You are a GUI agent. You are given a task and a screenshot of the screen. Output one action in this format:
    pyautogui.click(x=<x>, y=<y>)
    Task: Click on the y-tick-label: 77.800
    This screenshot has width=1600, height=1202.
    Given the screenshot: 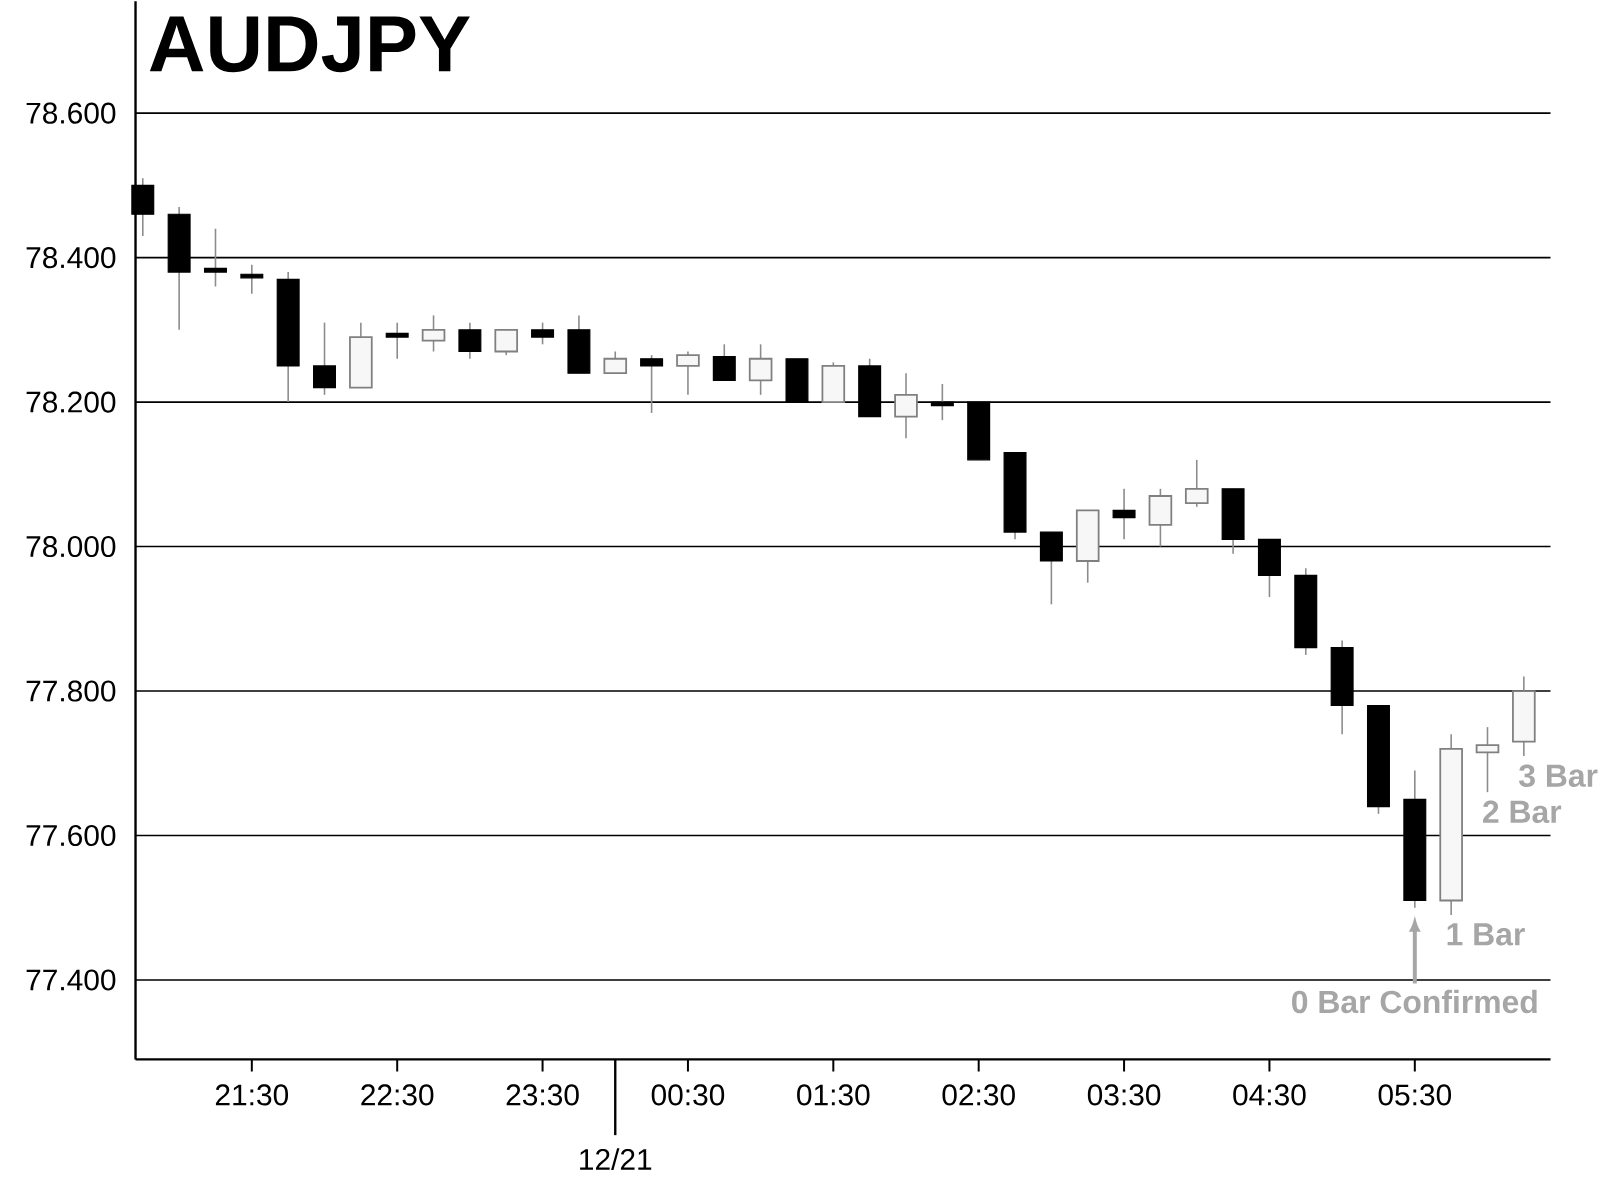 What is the action you would take?
    pyautogui.click(x=71, y=691)
    